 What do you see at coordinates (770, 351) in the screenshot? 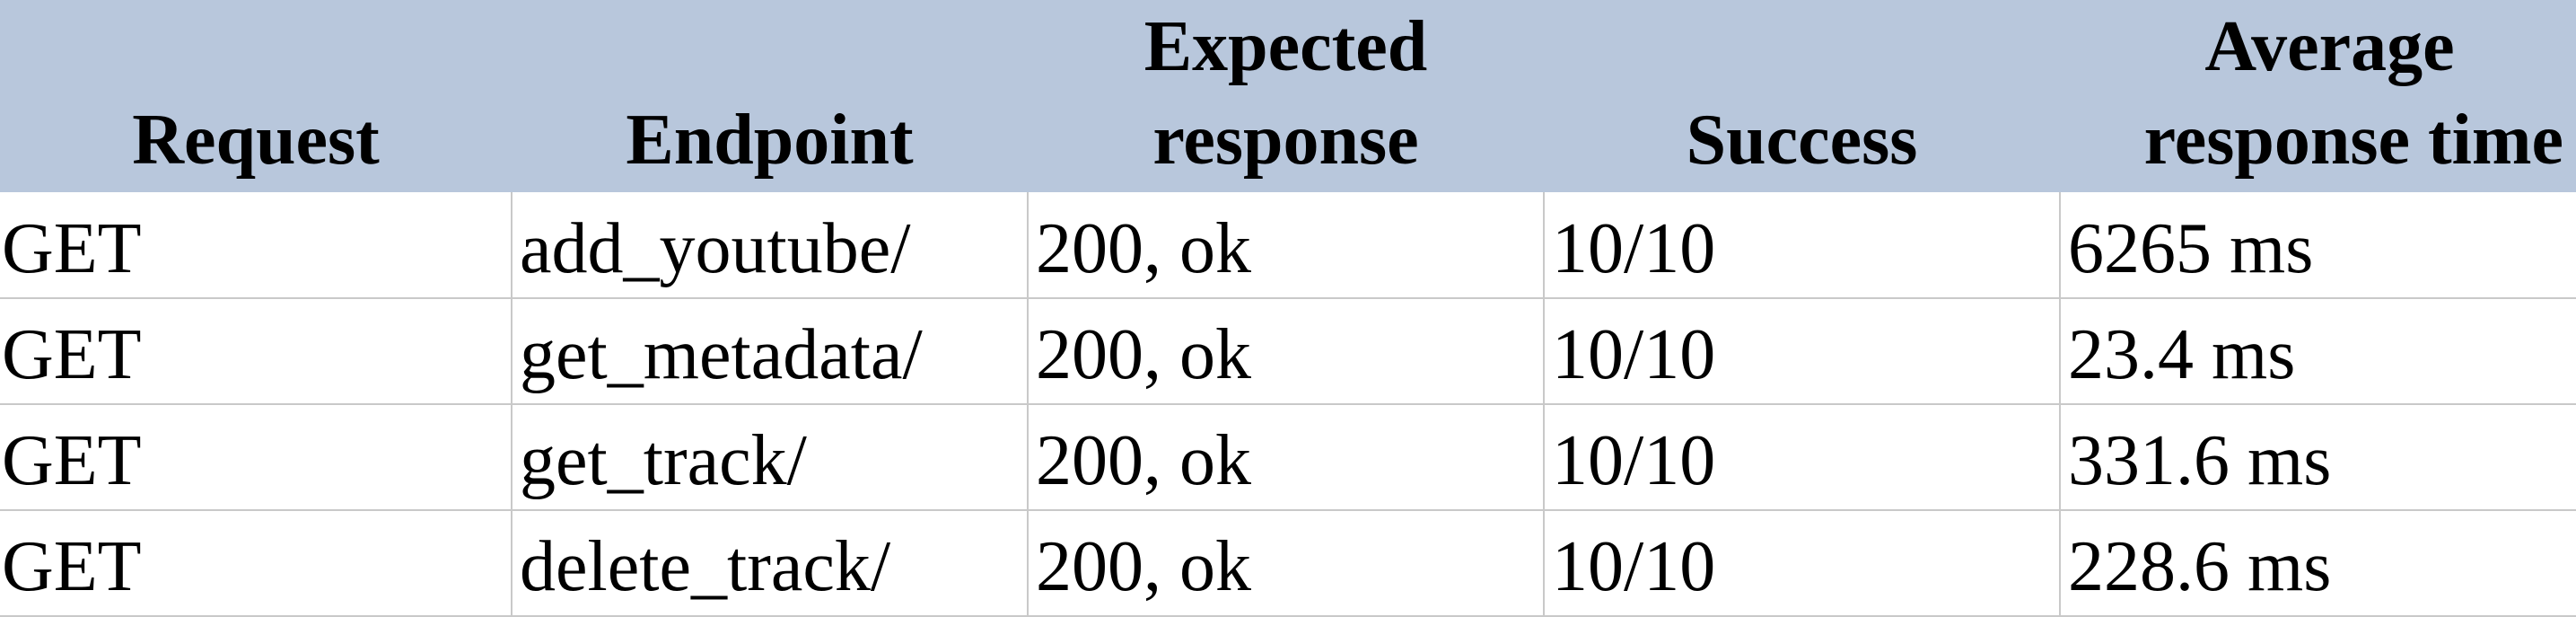
I see `cell-endpoint: get_metadata/` at bounding box center [770, 351].